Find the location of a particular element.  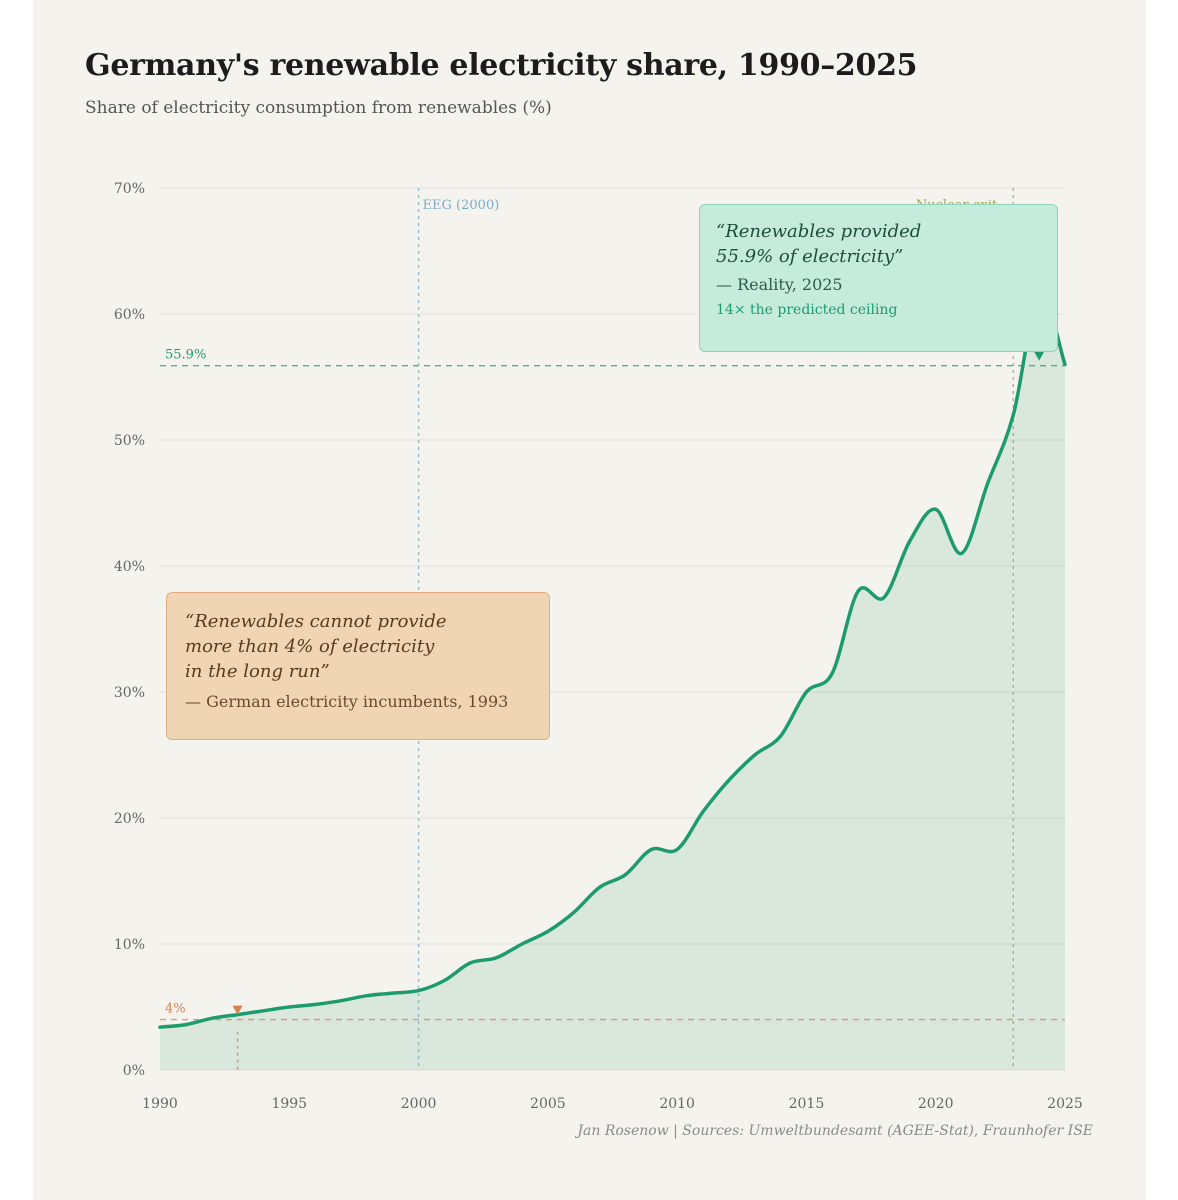

reality-note: 14× the predicted ceiling is located at coordinates (807, 310).